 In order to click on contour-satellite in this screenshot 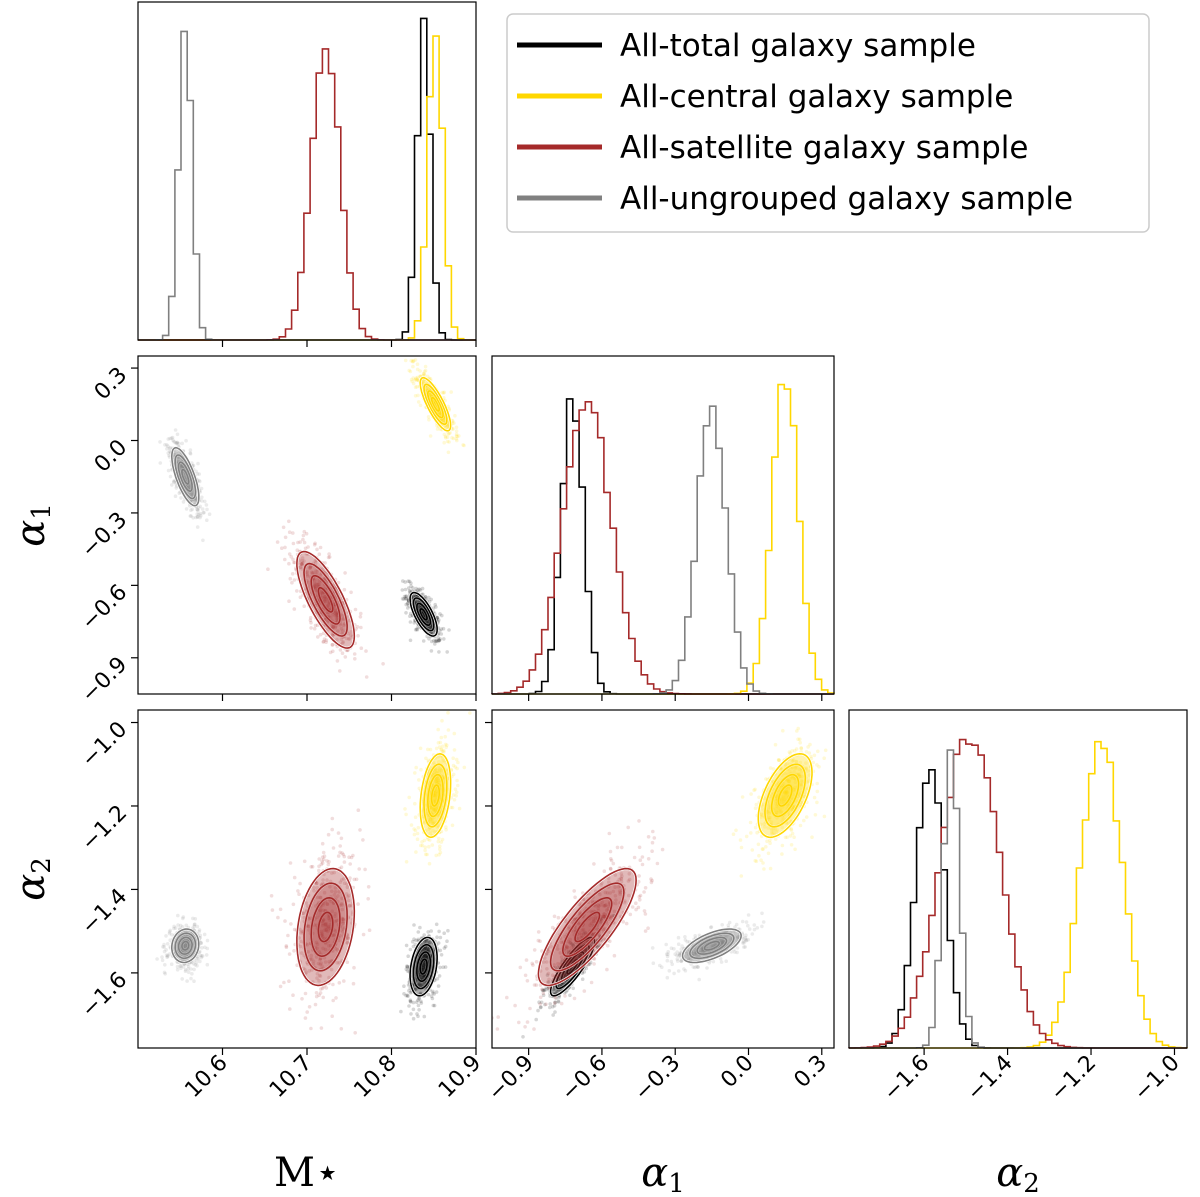, I will do `click(325, 927)`.